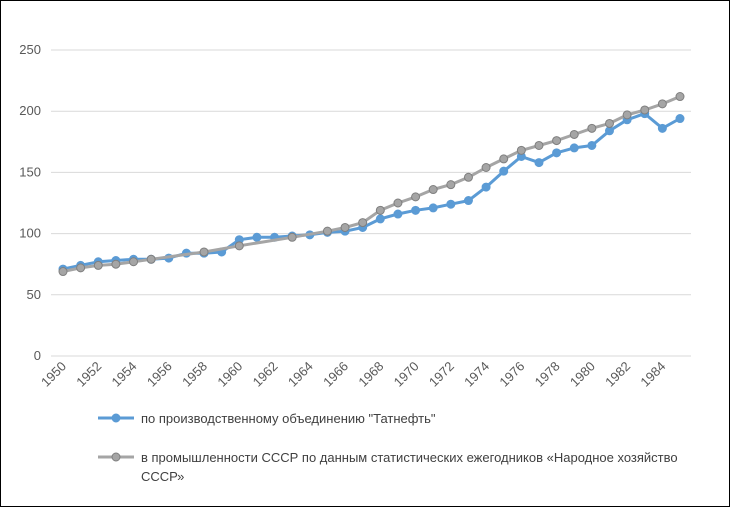 The image size is (730, 507). I want to click on y-tick-label: 150, so click(30, 171).